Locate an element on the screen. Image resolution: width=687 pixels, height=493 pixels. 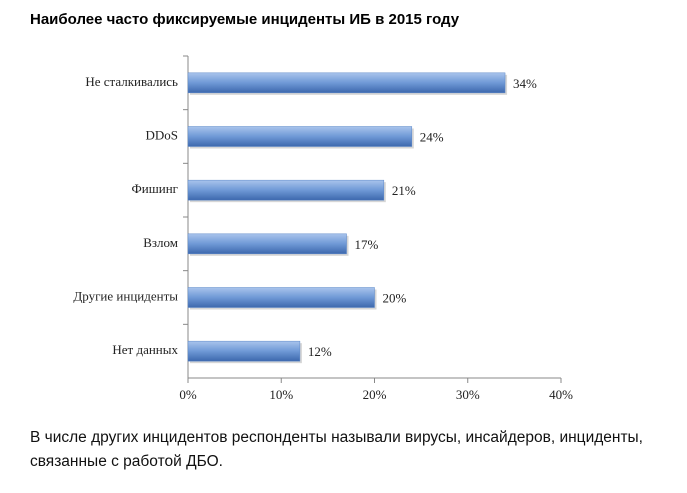
value-label: 17% is located at coordinates (367, 244).